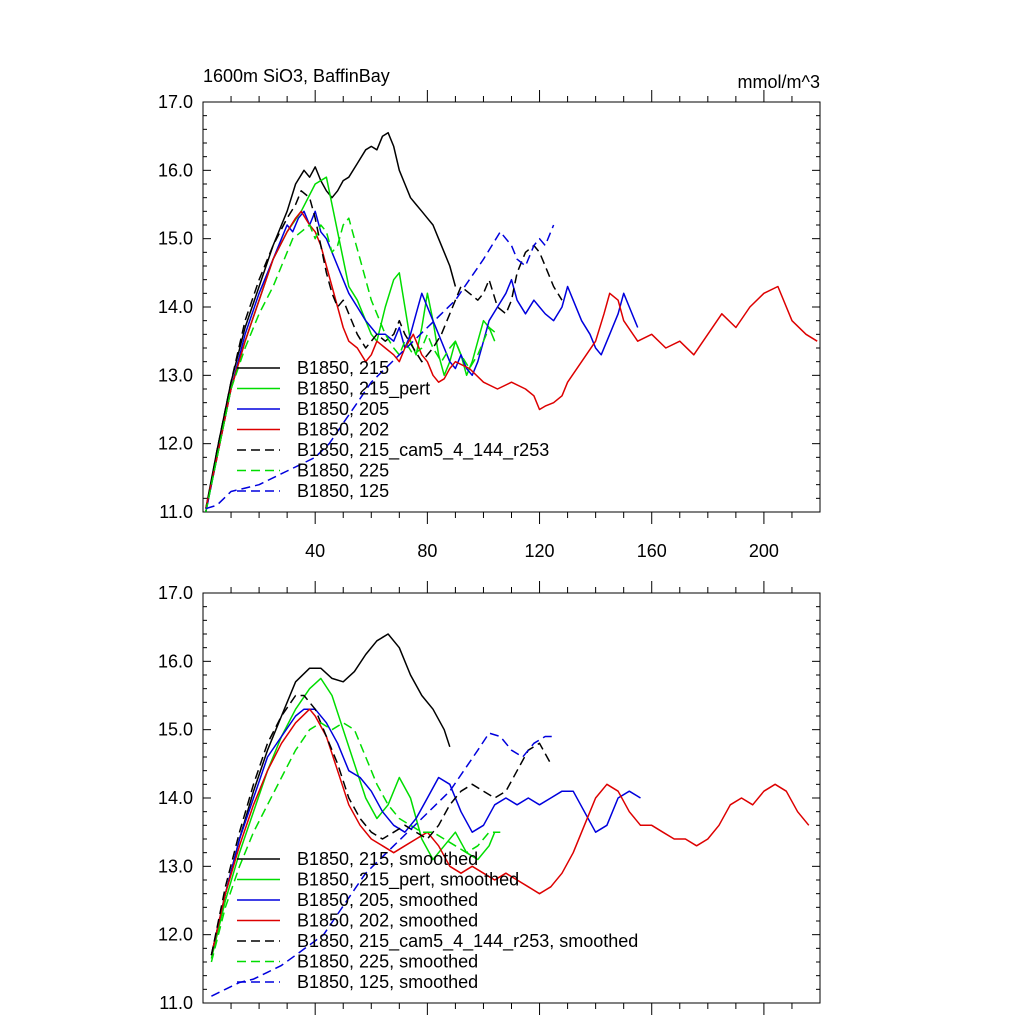  I want to click on legend-label: B1850, 215_cam5_4_144_r253, so click(423, 450).